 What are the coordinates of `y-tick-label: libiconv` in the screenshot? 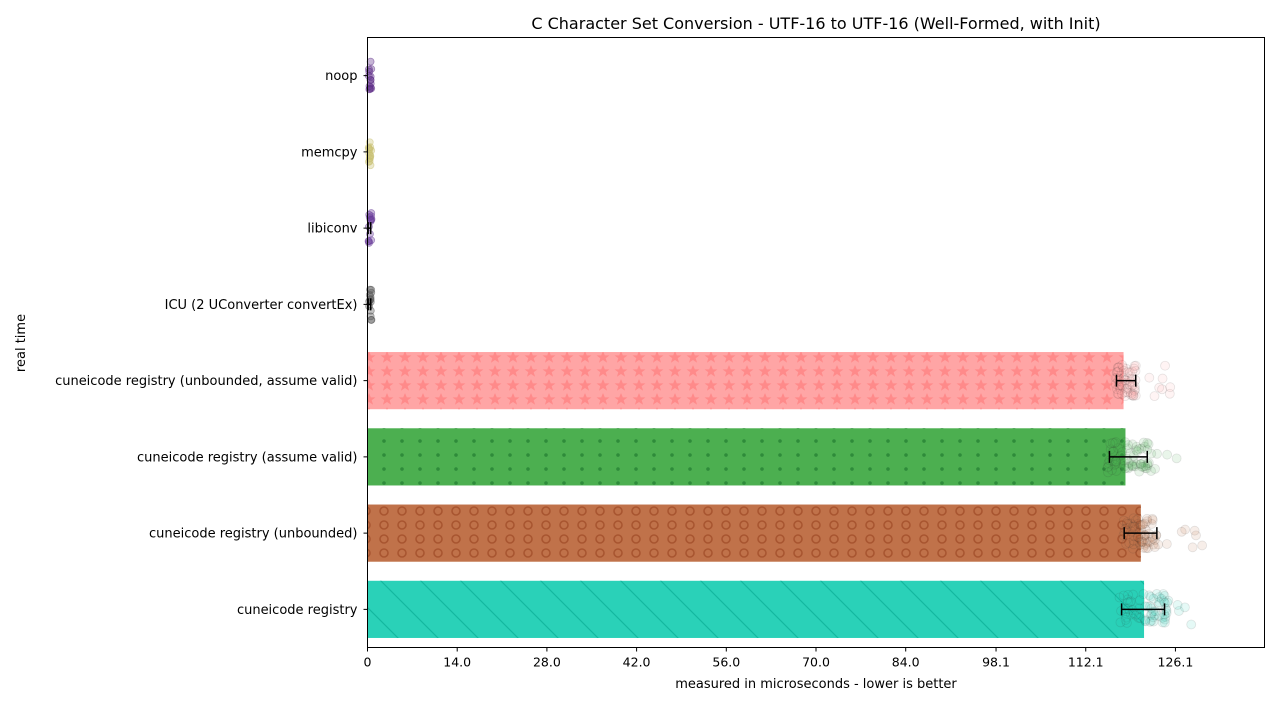 It's located at (332, 229).